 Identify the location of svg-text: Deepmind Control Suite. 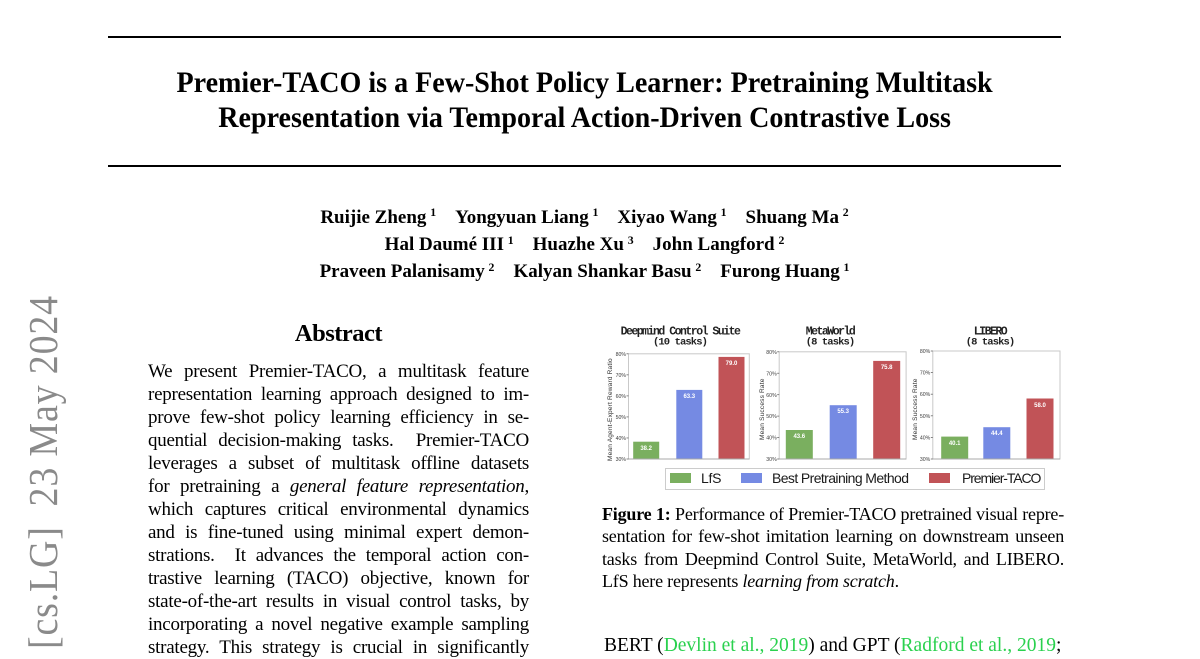
(681, 331).